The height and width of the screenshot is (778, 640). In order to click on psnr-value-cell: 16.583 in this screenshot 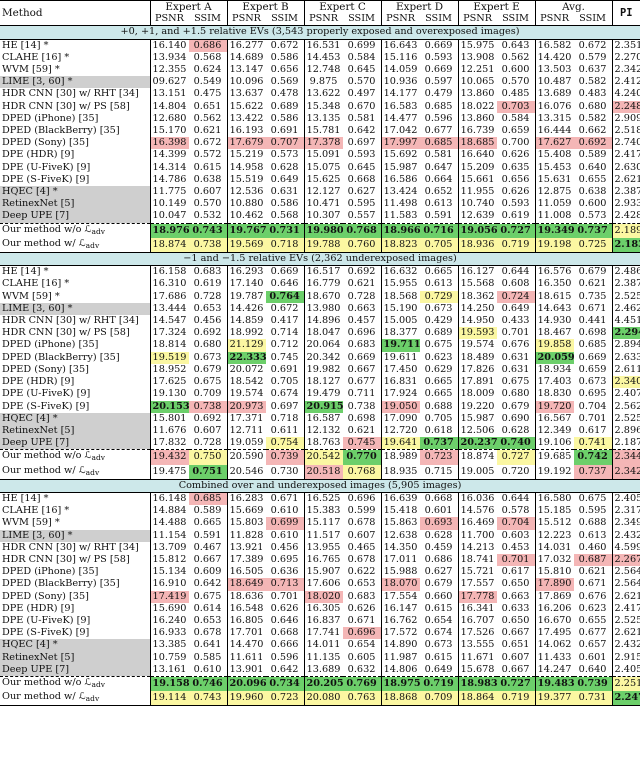, I will do `click(400, 106)`.